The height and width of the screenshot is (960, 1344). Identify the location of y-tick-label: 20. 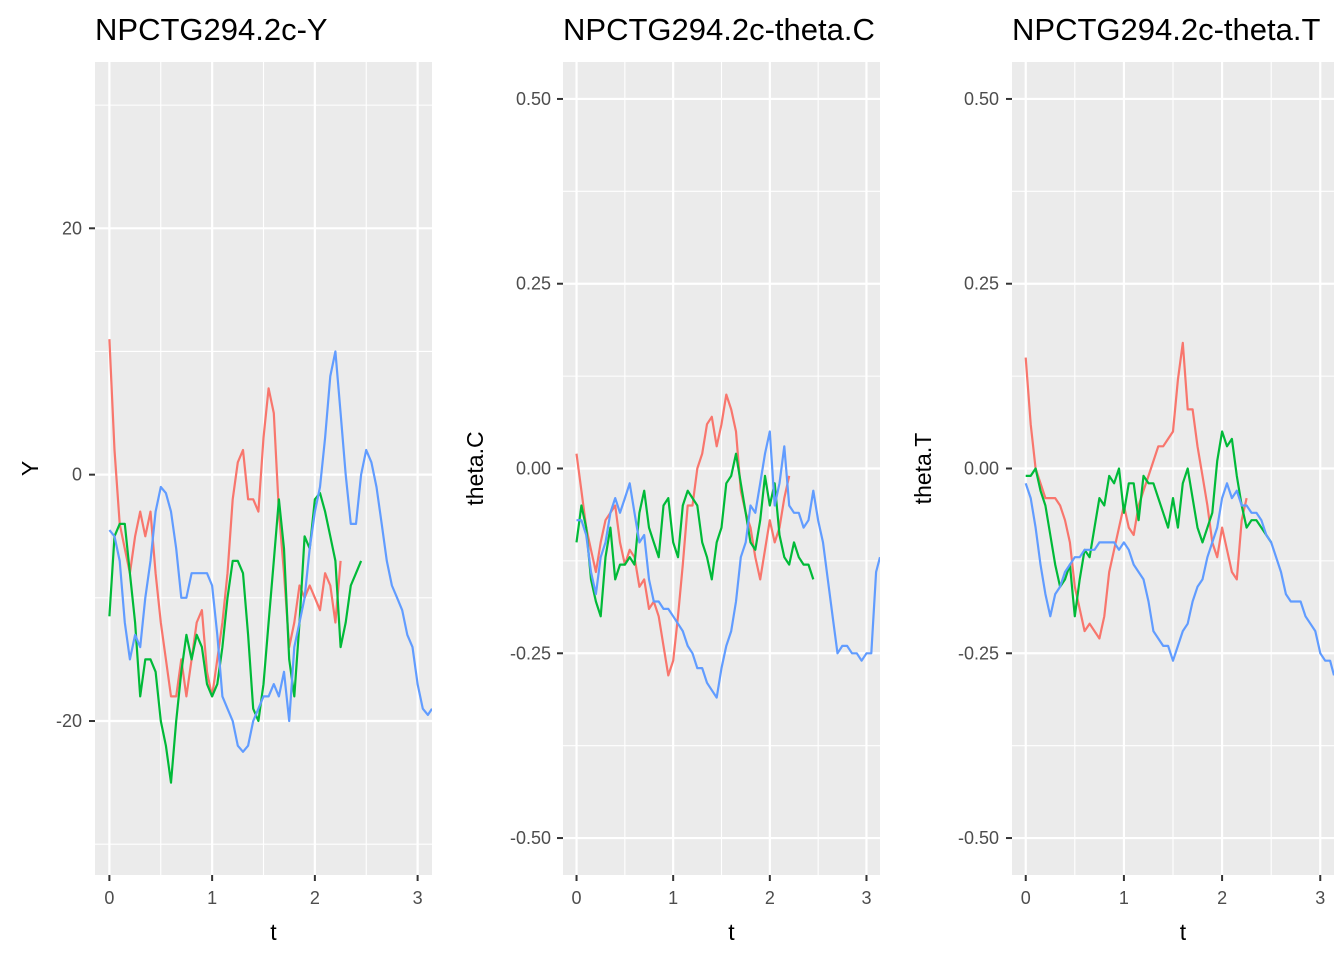
(72, 228).